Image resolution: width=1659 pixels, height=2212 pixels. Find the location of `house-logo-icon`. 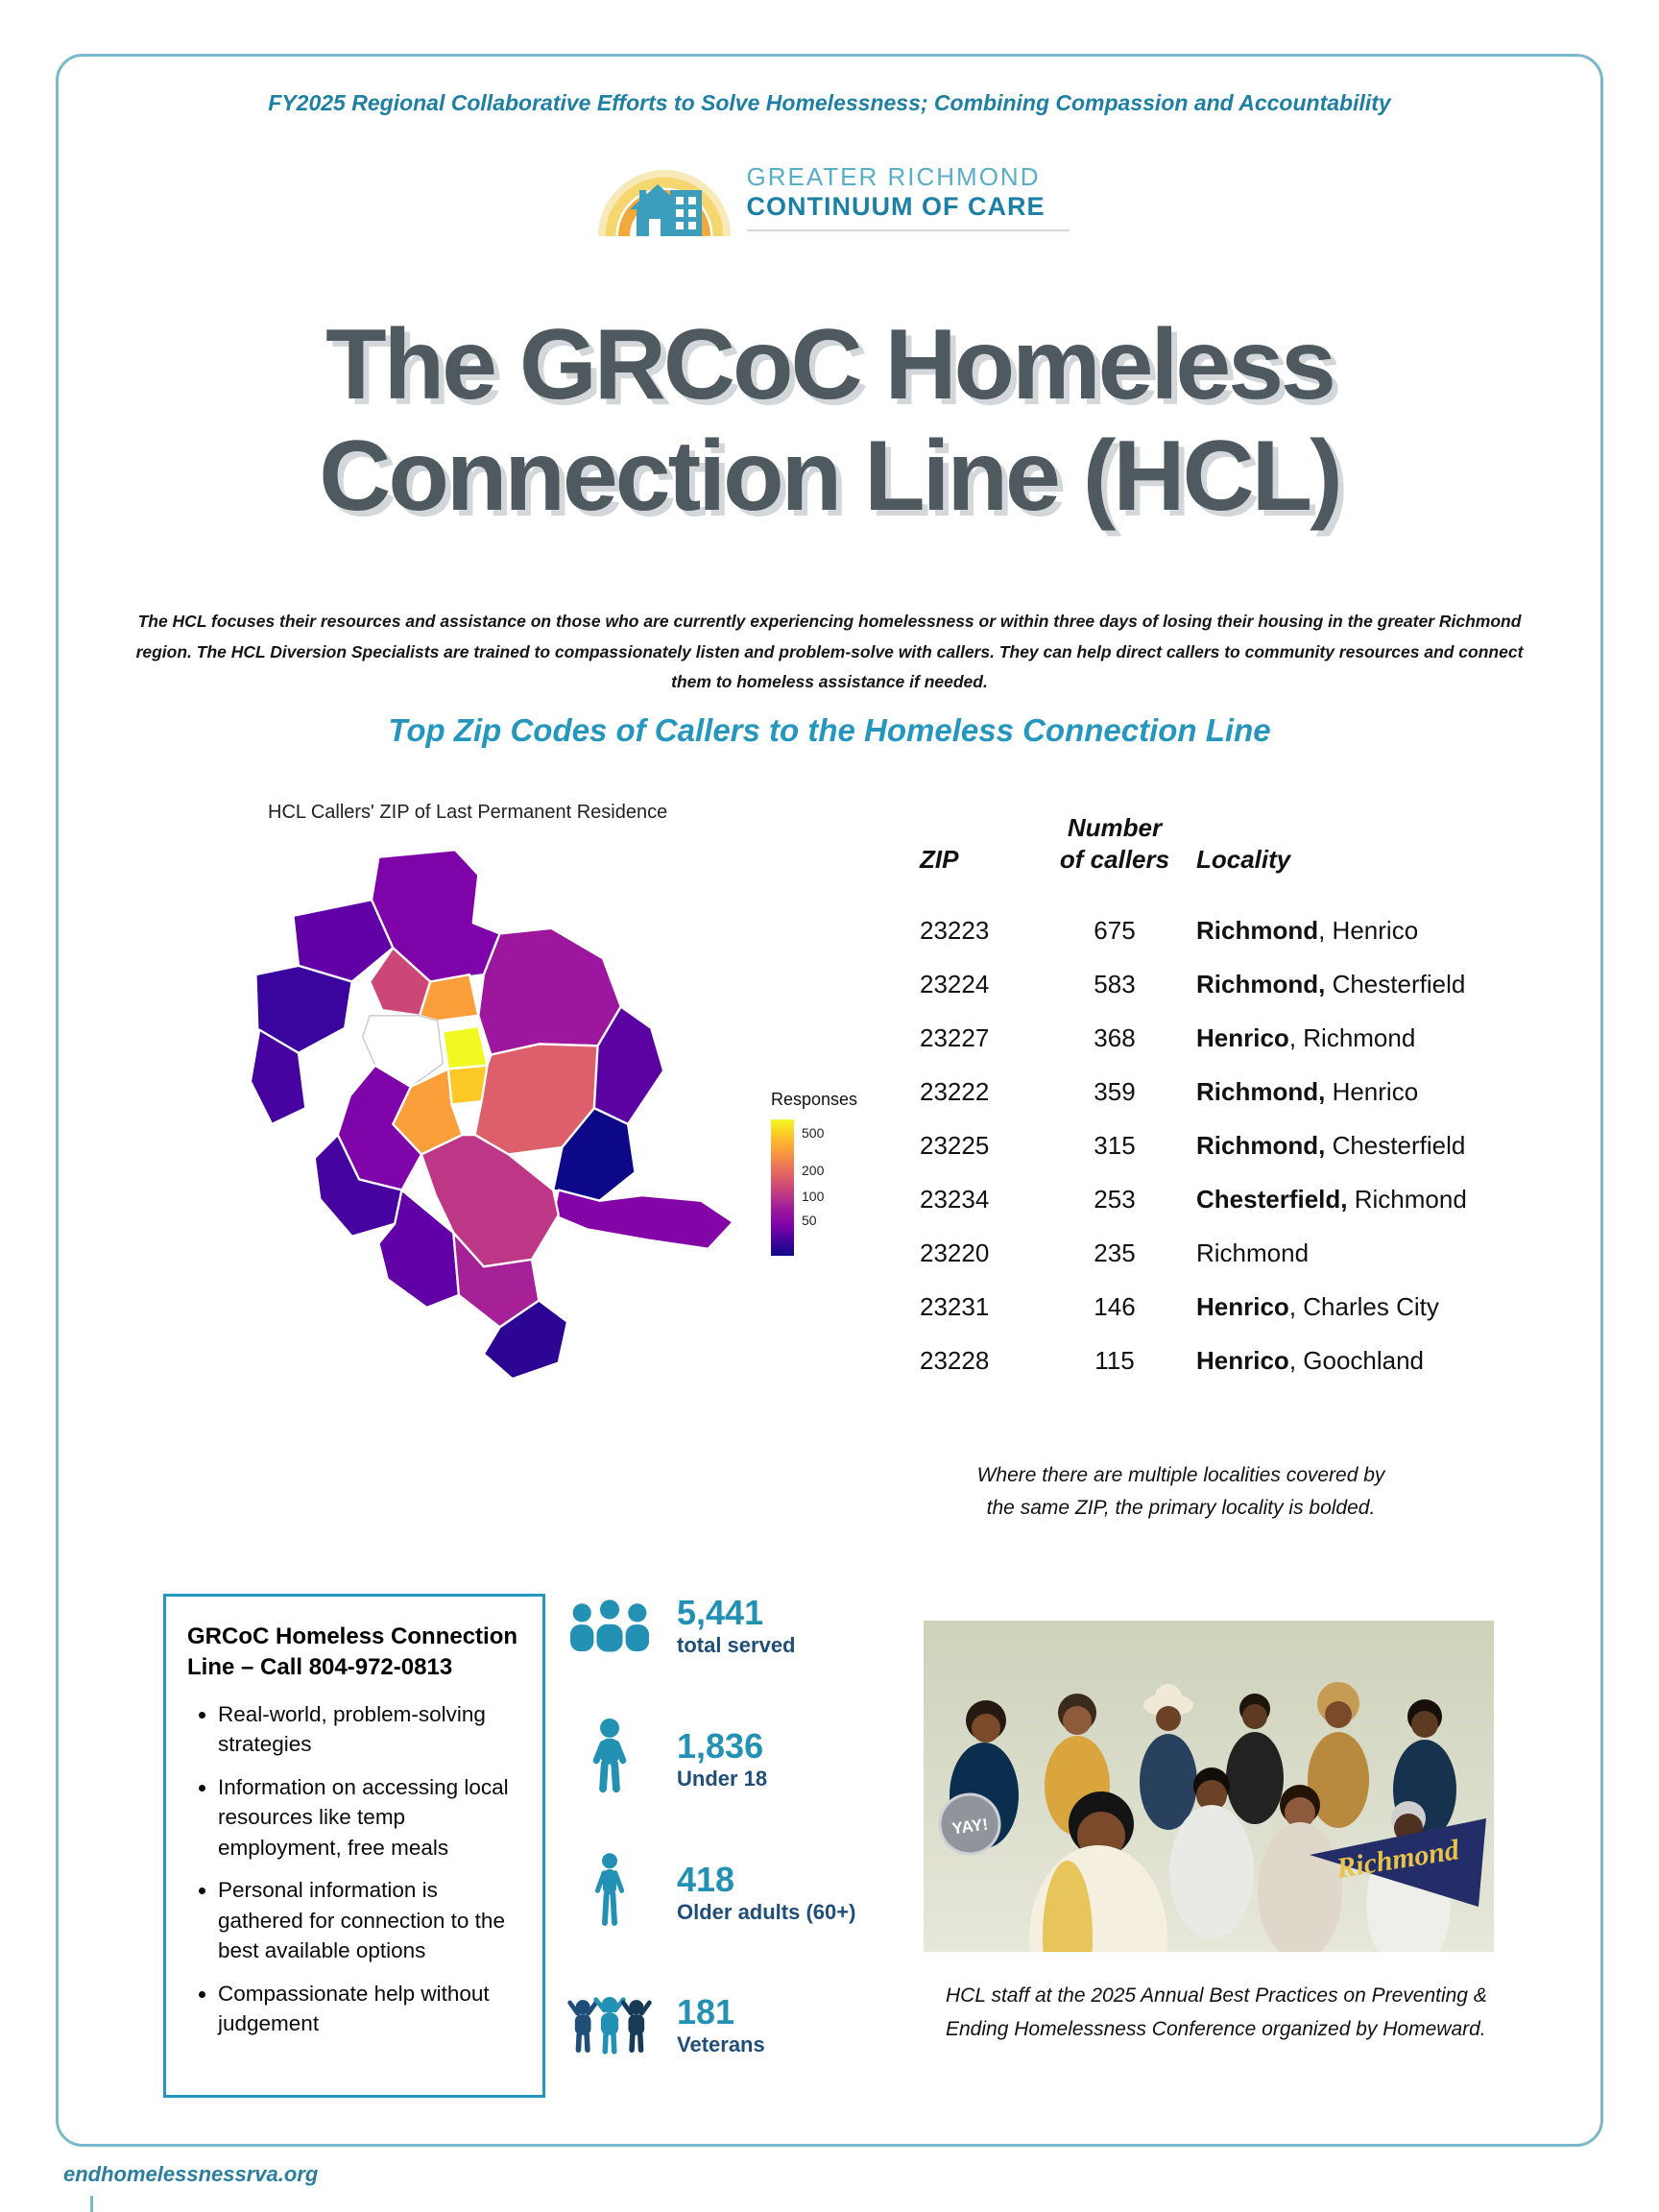

house-logo-icon is located at coordinates (661, 196).